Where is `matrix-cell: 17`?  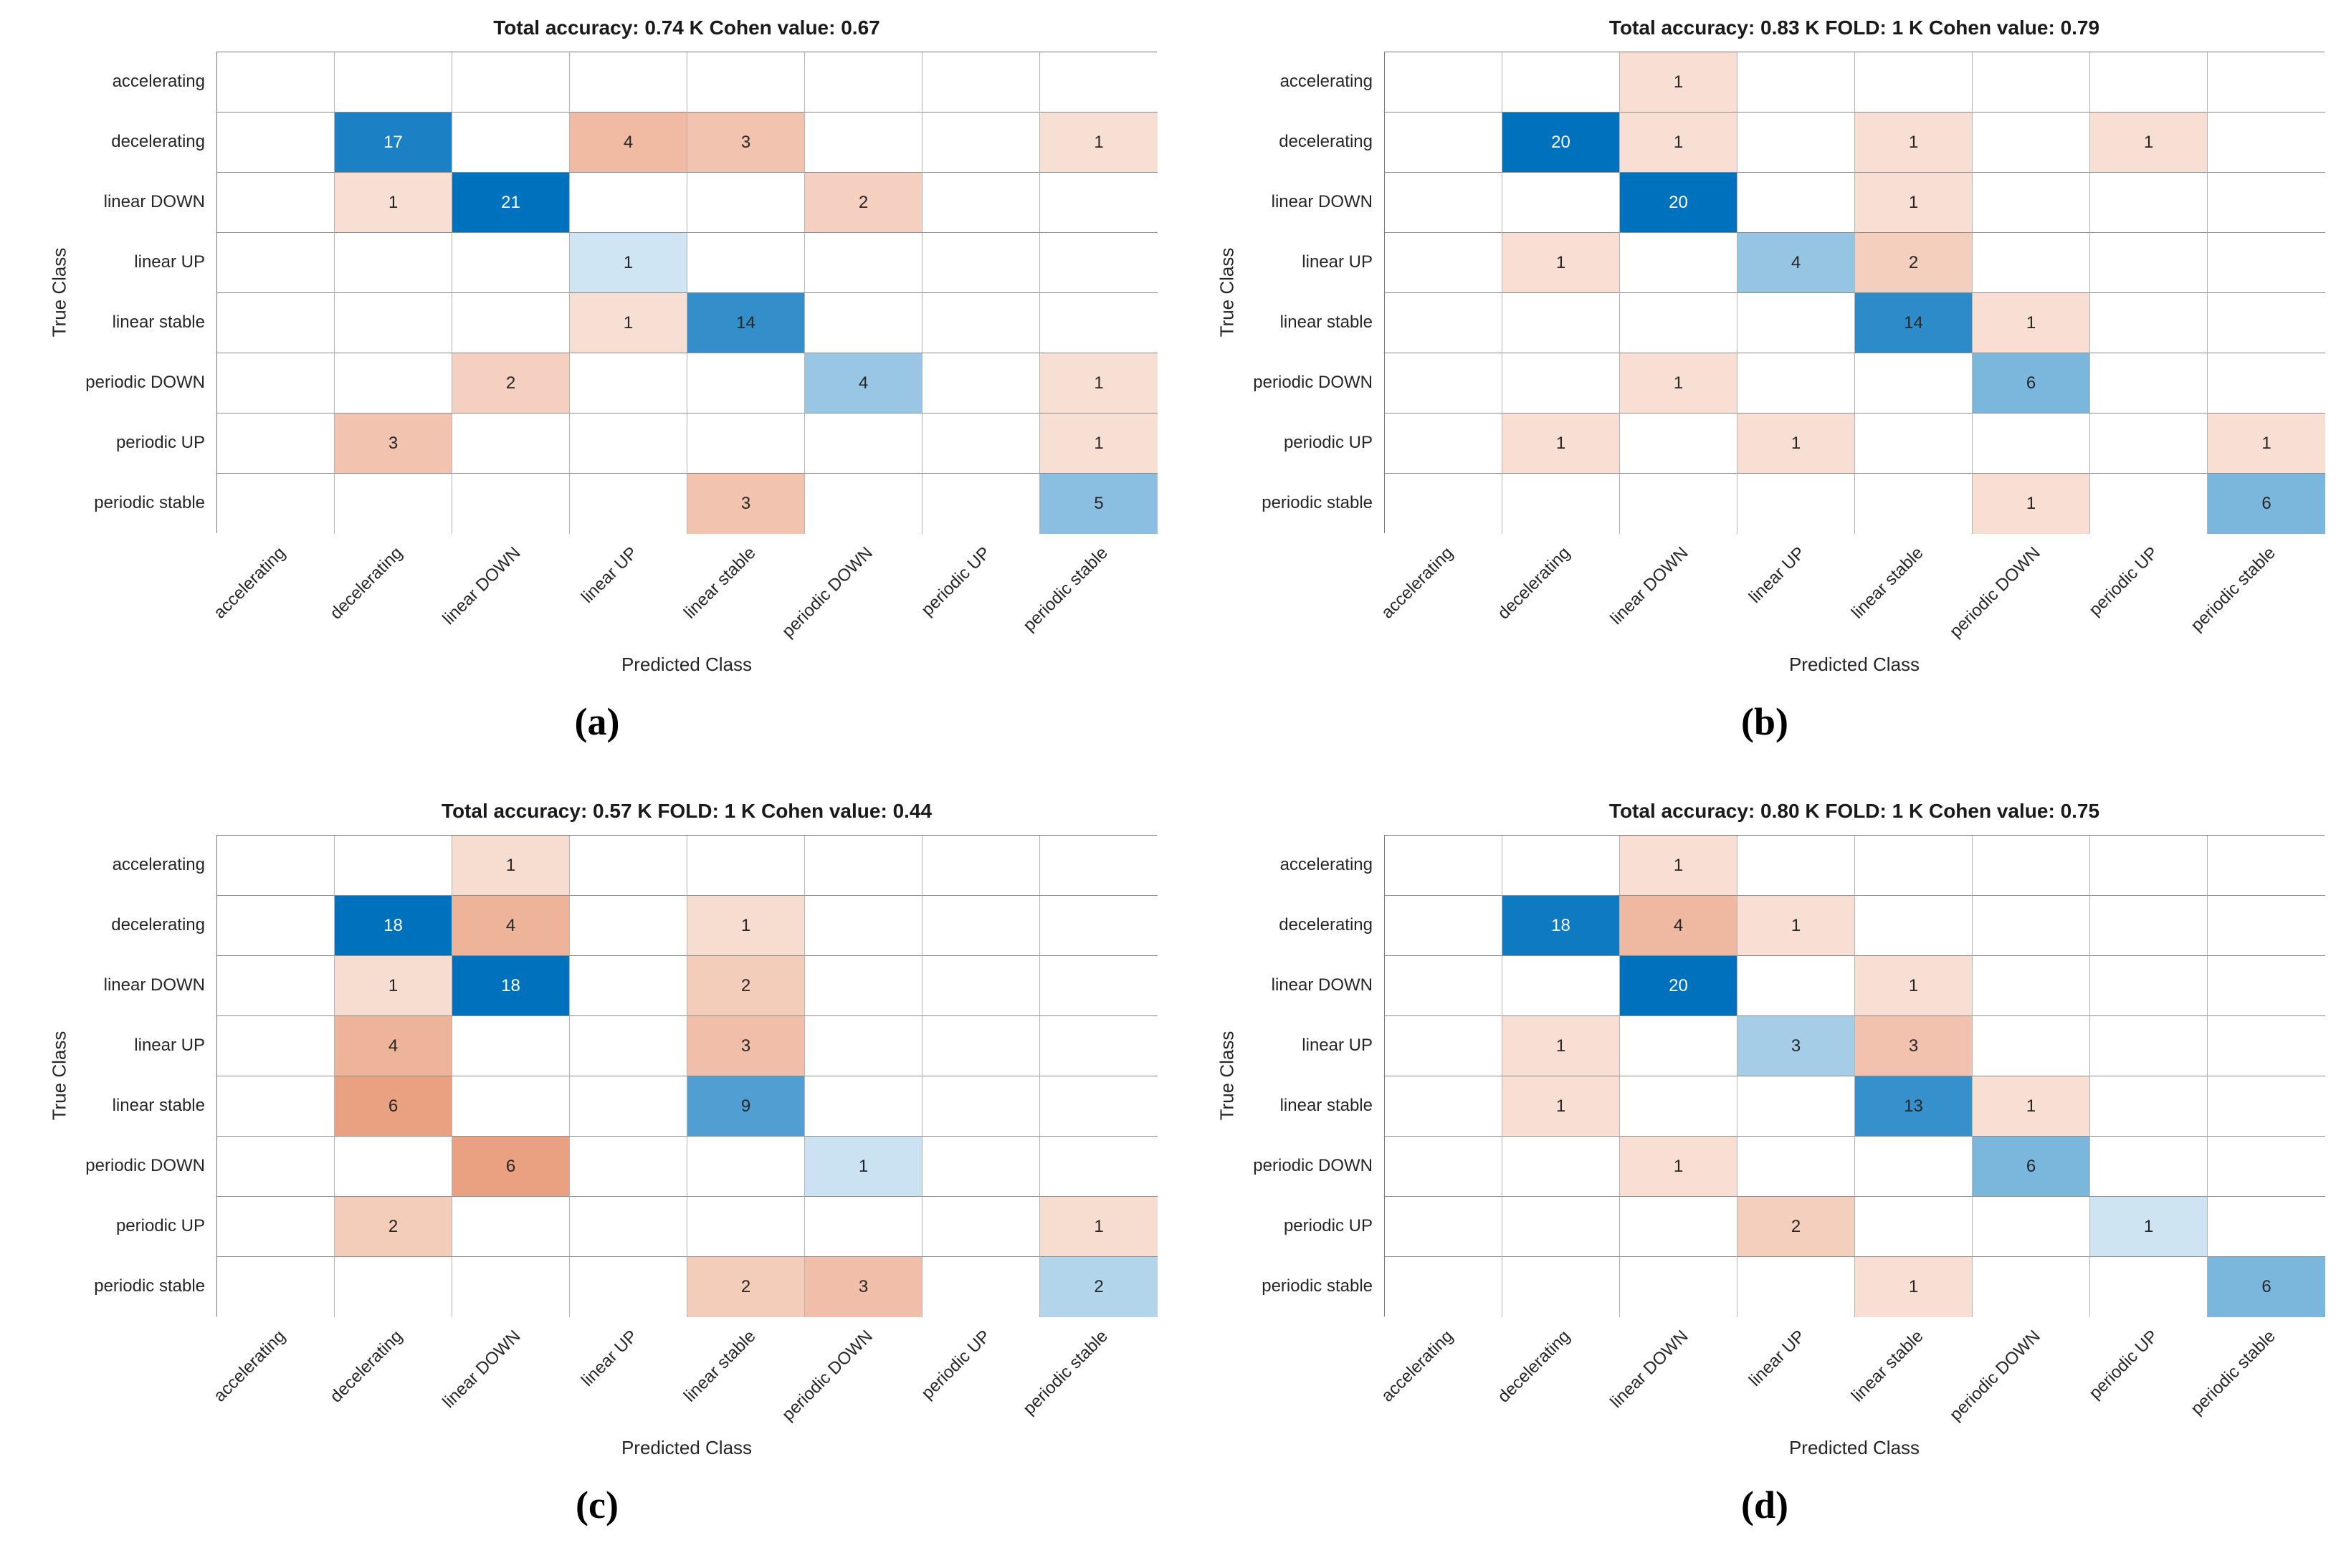
matrix-cell: 17 is located at coordinates (394, 143).